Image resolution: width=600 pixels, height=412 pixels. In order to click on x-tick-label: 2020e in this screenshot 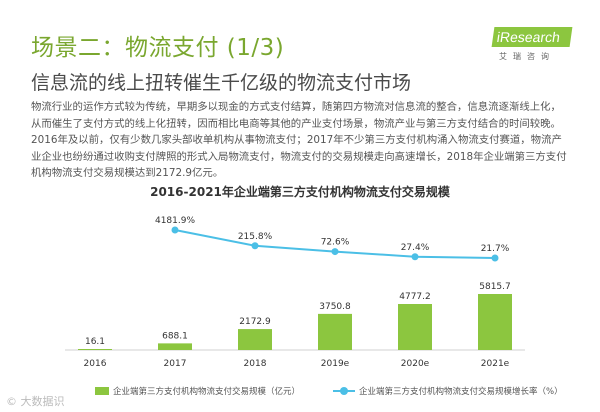, I will do `click(415, 364)`.